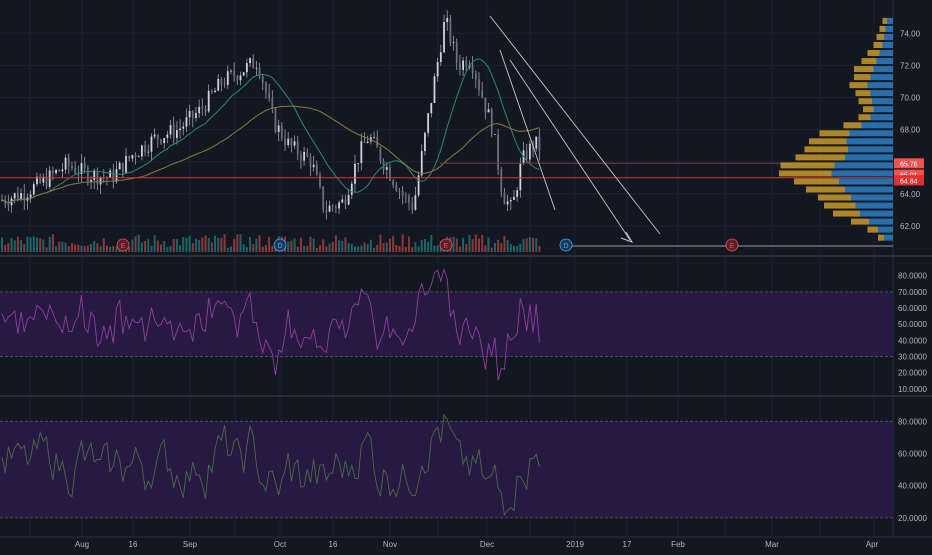  What do you see at coordinates (912, 292) in the screenshot?
I see `rsi-tick-label: 70.0000` at bounding box center [912, 292].